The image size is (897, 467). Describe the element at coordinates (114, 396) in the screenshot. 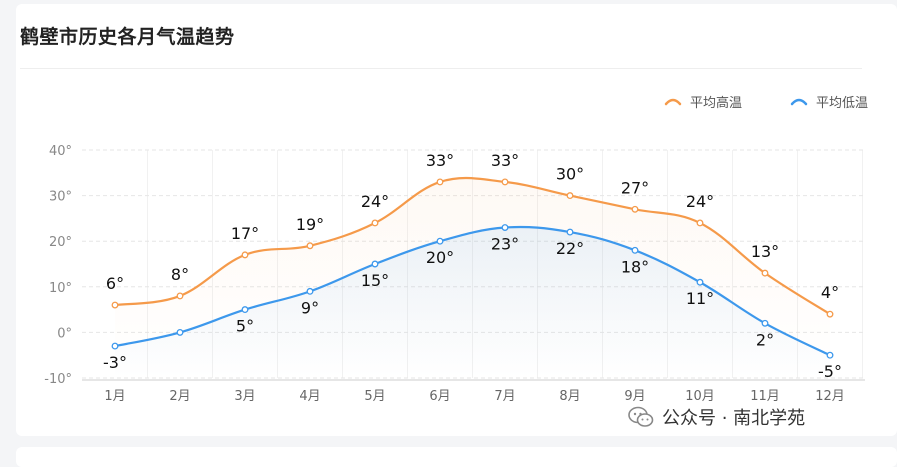

I see `x-tick-label: 1月` at that location.